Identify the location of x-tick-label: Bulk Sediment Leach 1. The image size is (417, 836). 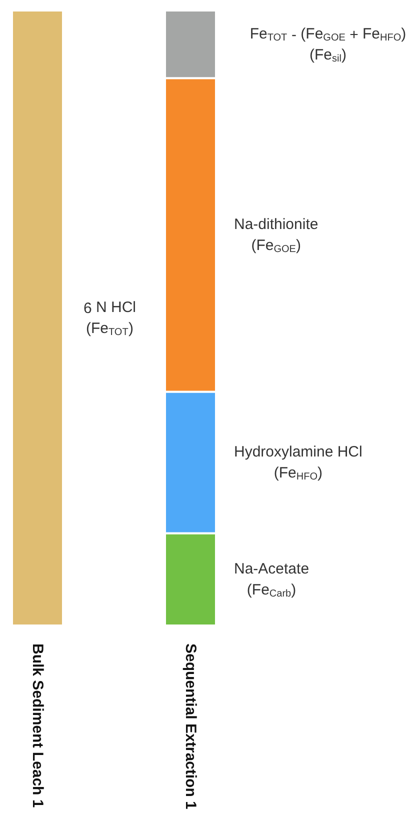
(37, 726).